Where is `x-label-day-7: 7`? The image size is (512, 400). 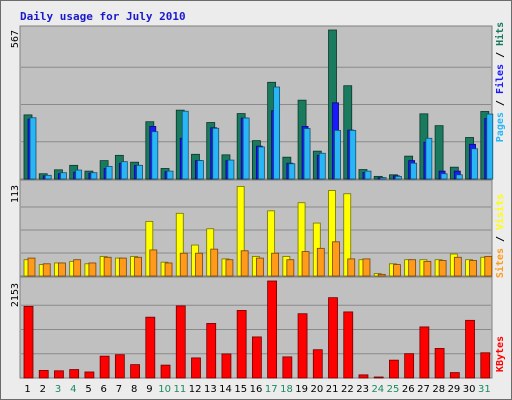
x-label-day-7: 7 is located at coordinates (119, 389).